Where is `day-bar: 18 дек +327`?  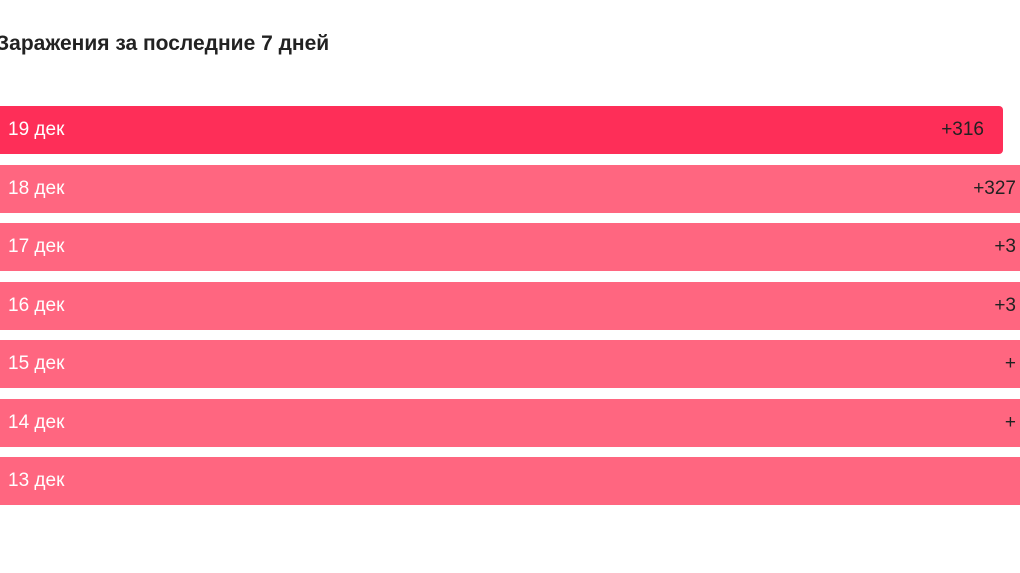 day-bar: 18 дек +327 is located at coordinates (510, 188).